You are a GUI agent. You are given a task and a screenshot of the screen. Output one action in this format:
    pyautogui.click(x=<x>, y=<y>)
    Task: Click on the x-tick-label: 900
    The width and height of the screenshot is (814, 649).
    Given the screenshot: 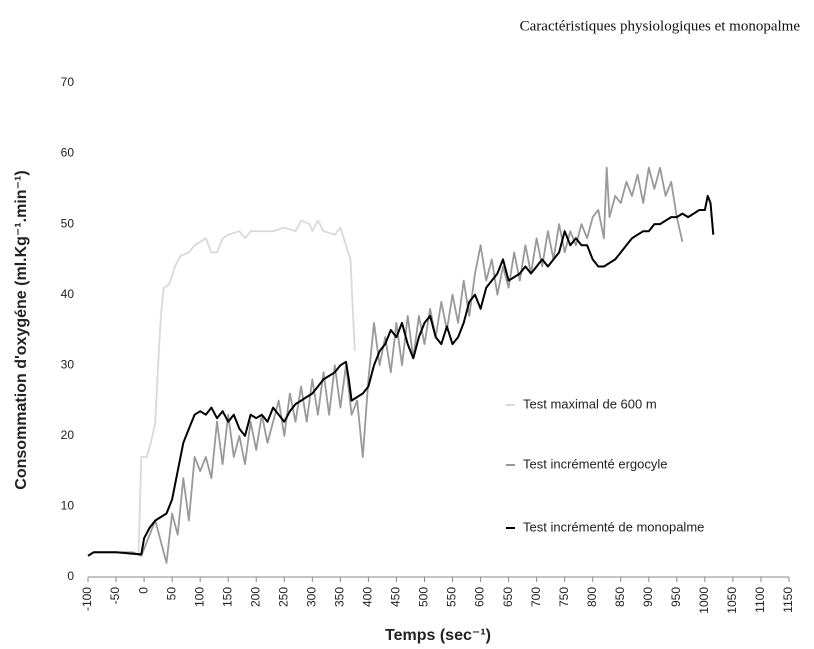 What is the action you would take?
    pyautogui.click(x=648, y=597)
    